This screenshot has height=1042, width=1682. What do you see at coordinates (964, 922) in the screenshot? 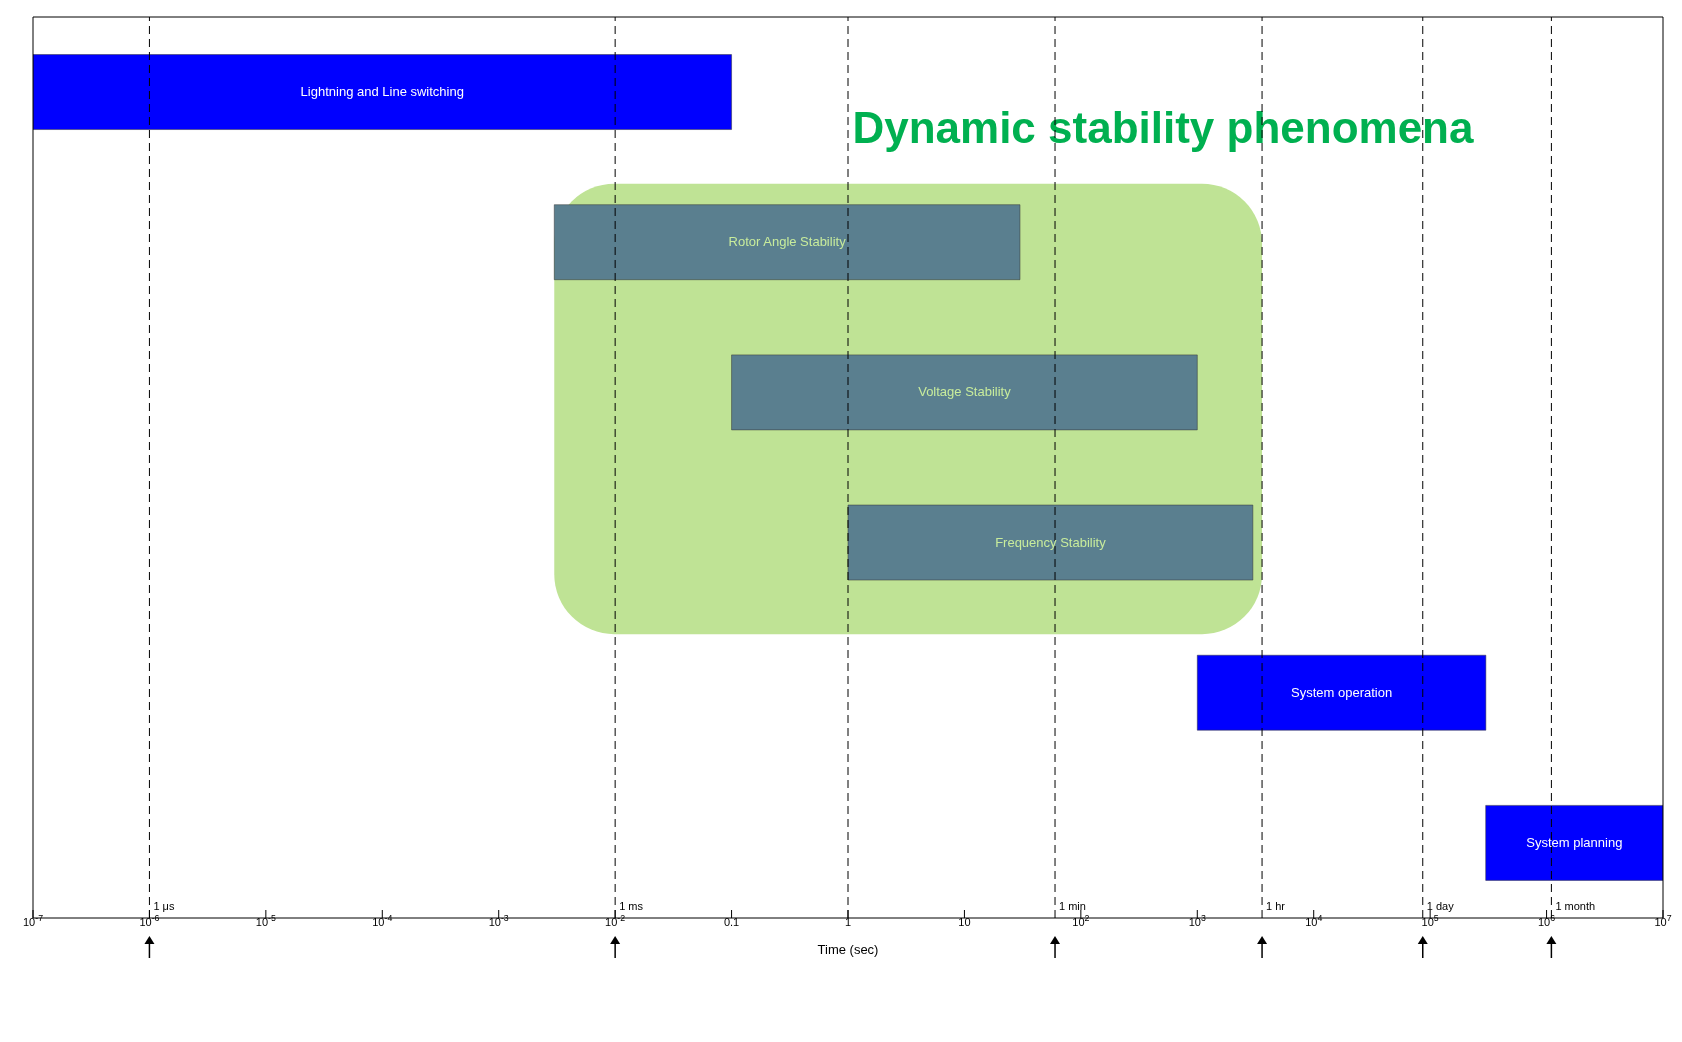
I see `x-tick-label: 10` at bounding box center [964, 922].